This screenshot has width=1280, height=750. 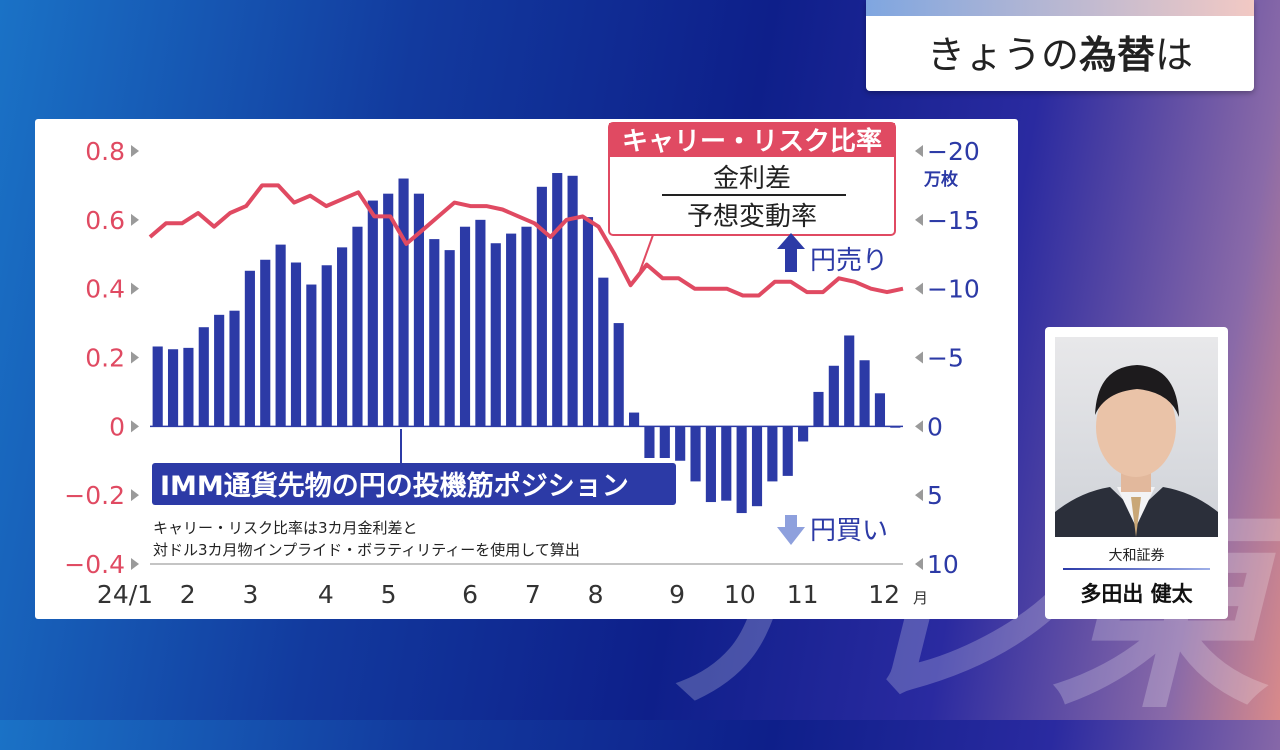 What do you see at coordinates (677, 594) in the screenshot?
I see `x-tick-label: 9` at bounding box center [677, 594].